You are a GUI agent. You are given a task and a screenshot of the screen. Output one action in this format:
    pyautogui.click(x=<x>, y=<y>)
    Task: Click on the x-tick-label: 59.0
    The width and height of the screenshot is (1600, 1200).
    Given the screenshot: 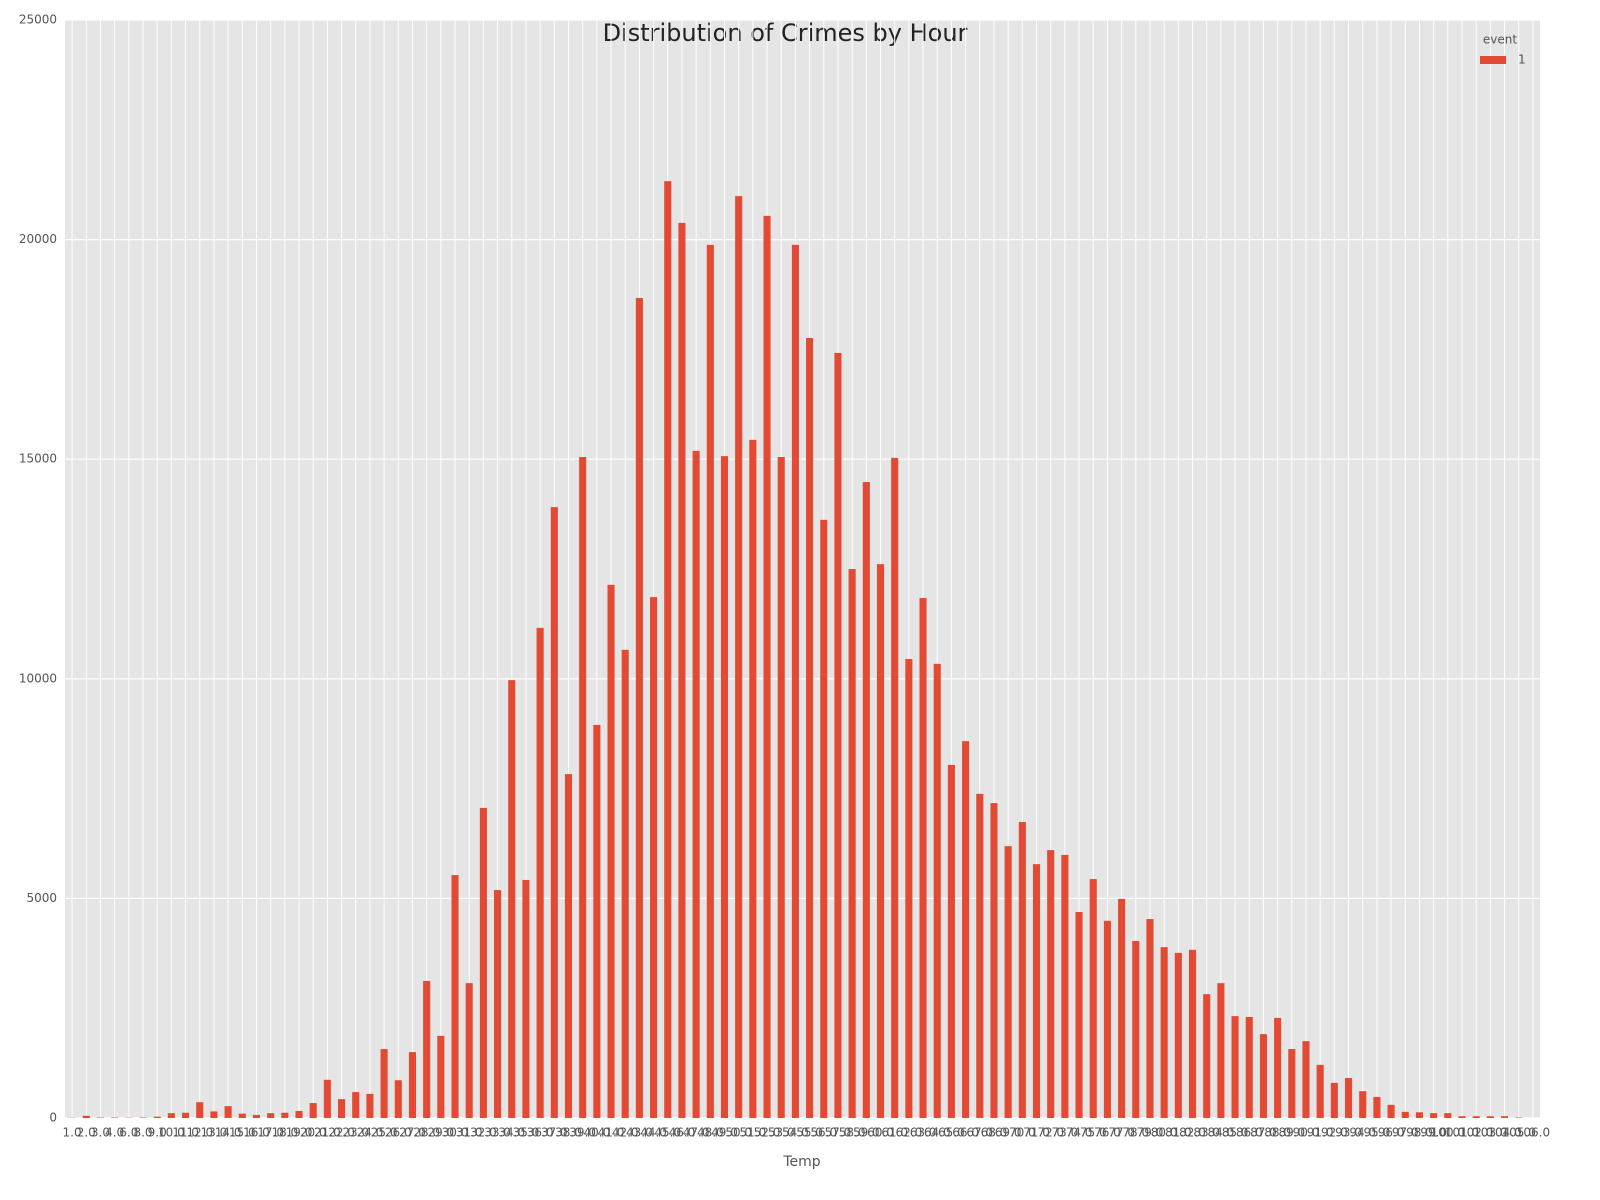 What is the action you would take?
    pyautogui.click(x=866, y=1133)
    